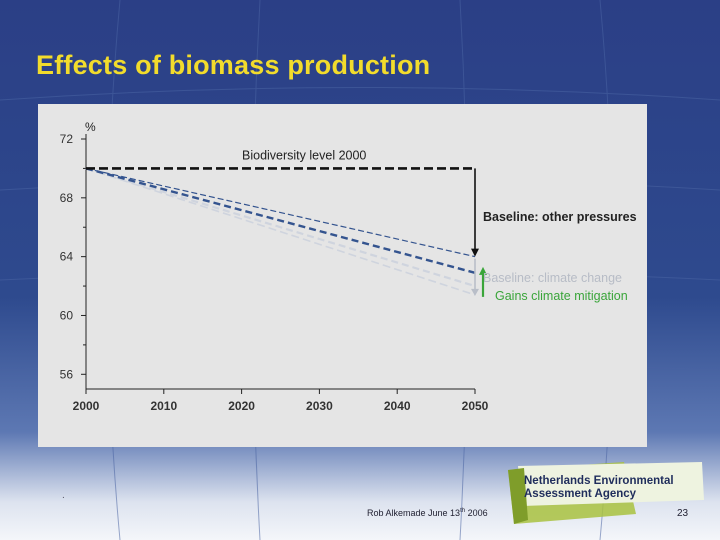  What do you see at coordinates (280, 212) in the screenshot?
I see `series-line-other-pressures` at bounding box center [280, 212].